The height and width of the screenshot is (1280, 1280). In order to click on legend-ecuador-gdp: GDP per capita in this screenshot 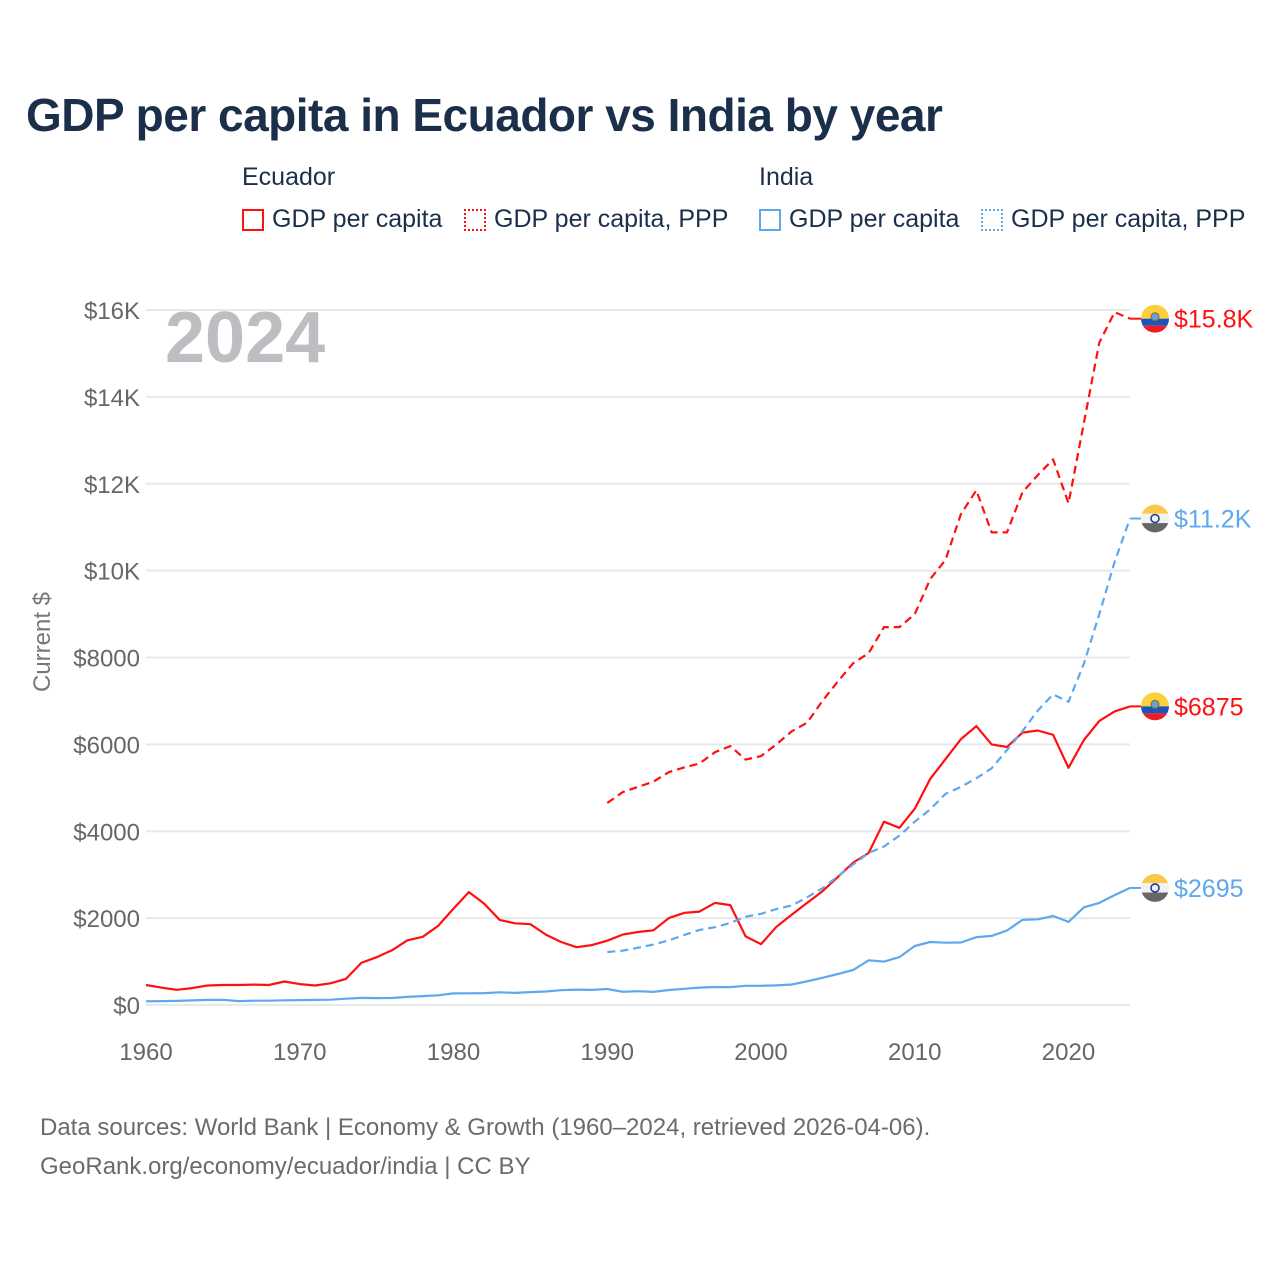, I will do `click(342, 219)`.